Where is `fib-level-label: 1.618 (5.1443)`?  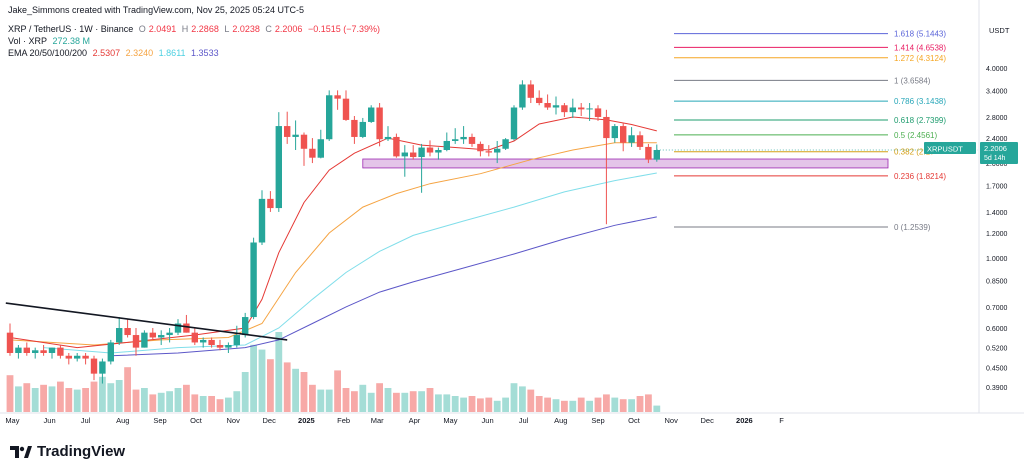
fib-level-label: 1.618 (5.1443) is located at coordinates (920, 34).